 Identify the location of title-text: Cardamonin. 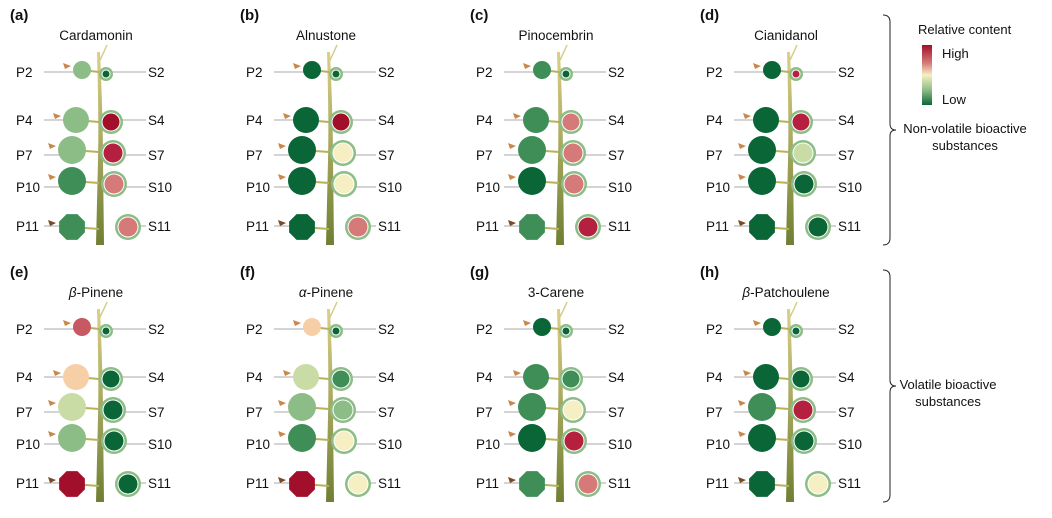
(96, 35).